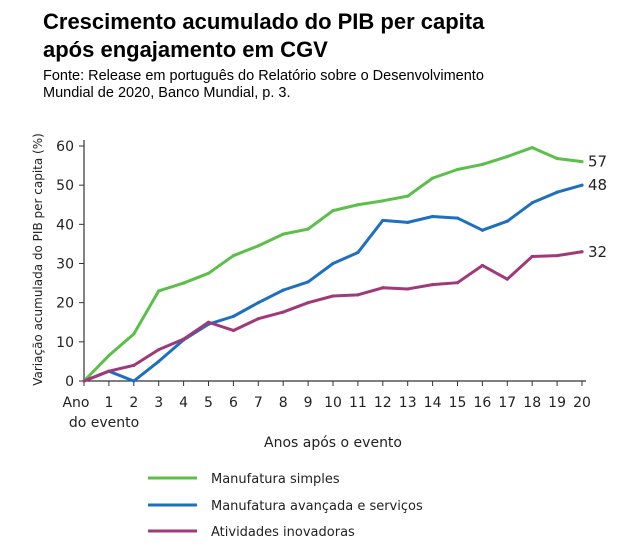  I want to click on x-tick-label: 10, so click(333, 403).